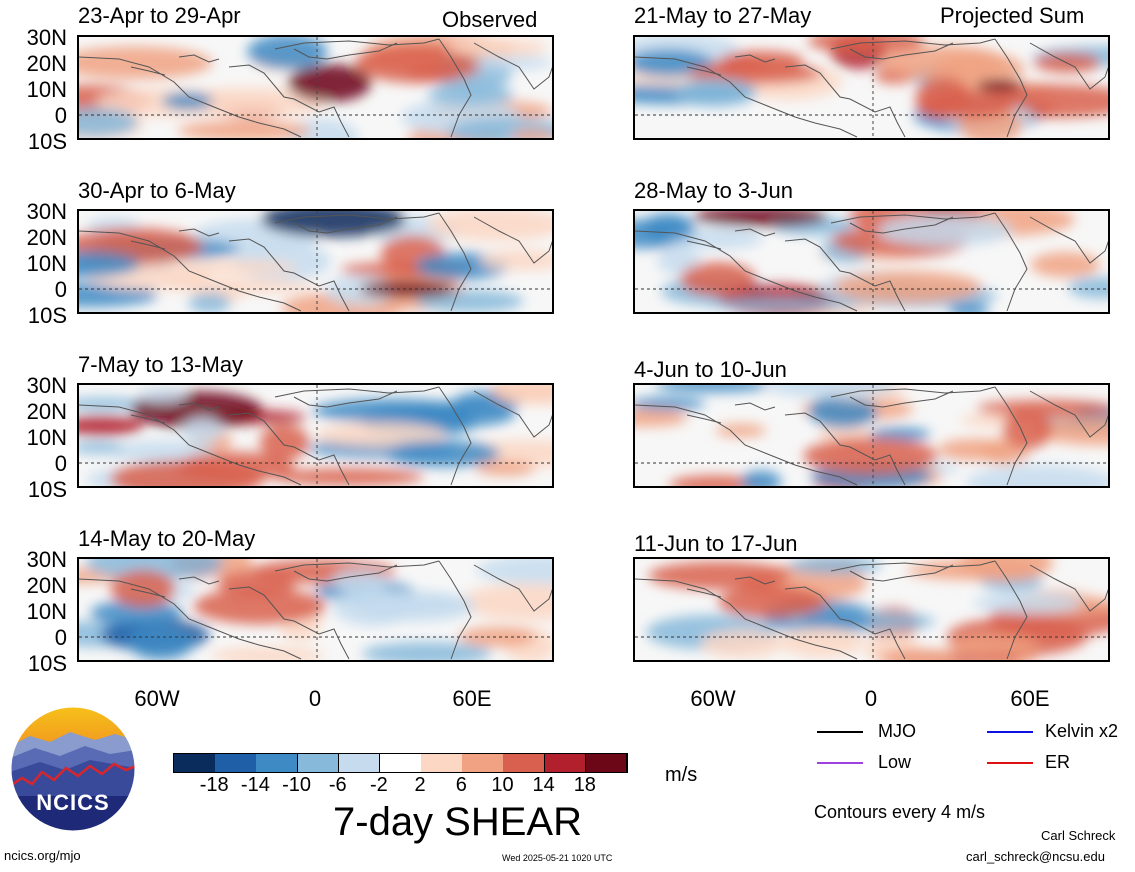 The image size is (1135, 872). What do you see at coordinates (73, 769) in the screenshot?
I see `ncics-logo: NCICS` at bounding box center [73, 769].